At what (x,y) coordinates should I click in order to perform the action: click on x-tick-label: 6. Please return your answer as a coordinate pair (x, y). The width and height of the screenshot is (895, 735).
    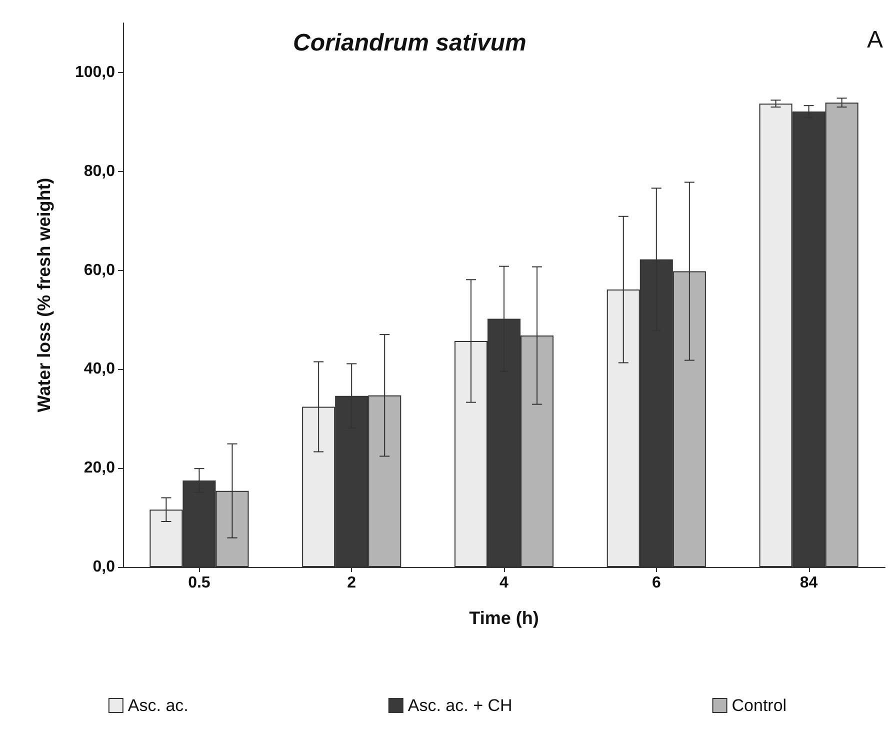
    Looking at the image, I should click on (656, 583).